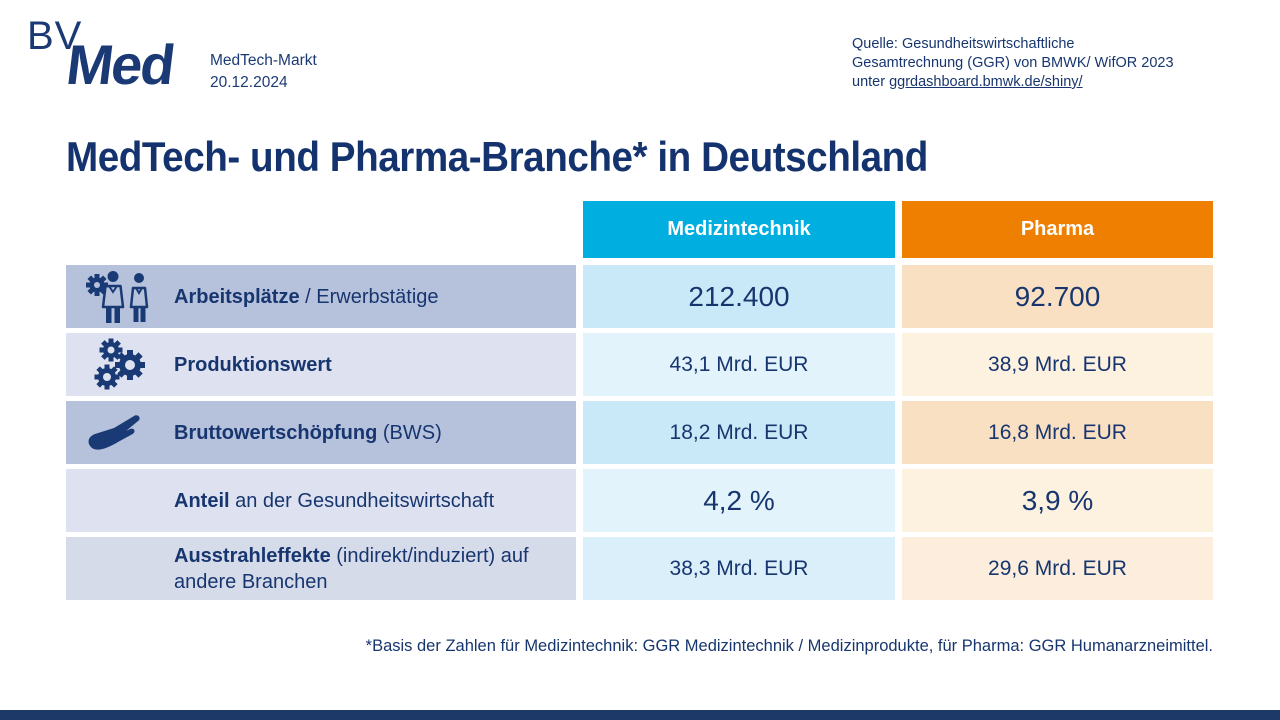 Image resolution: width=1280 pixels, height=720 pixels. I want to click on workers-gear-icon, so click(120, 297).